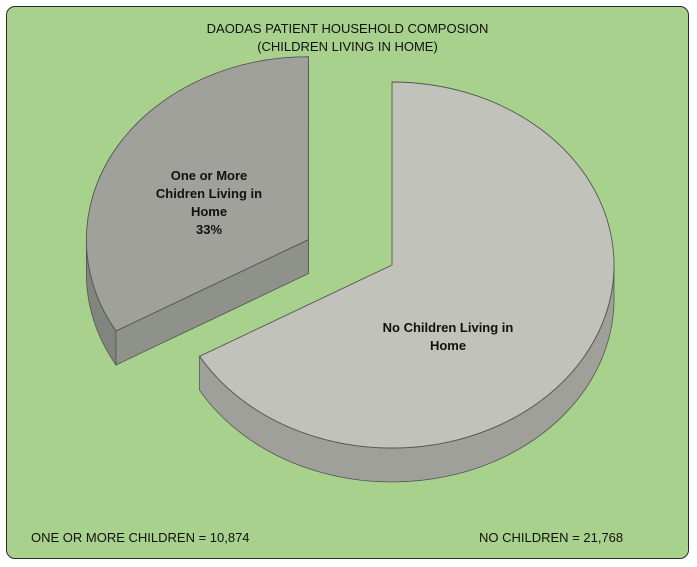 This screenshot has width=697, height=567. Describe the element at coordinates (347, 28) in the screenshot. I see `chart-title: DAODAS PATIENT HOUSEHOLD COMPOSION` at that location.